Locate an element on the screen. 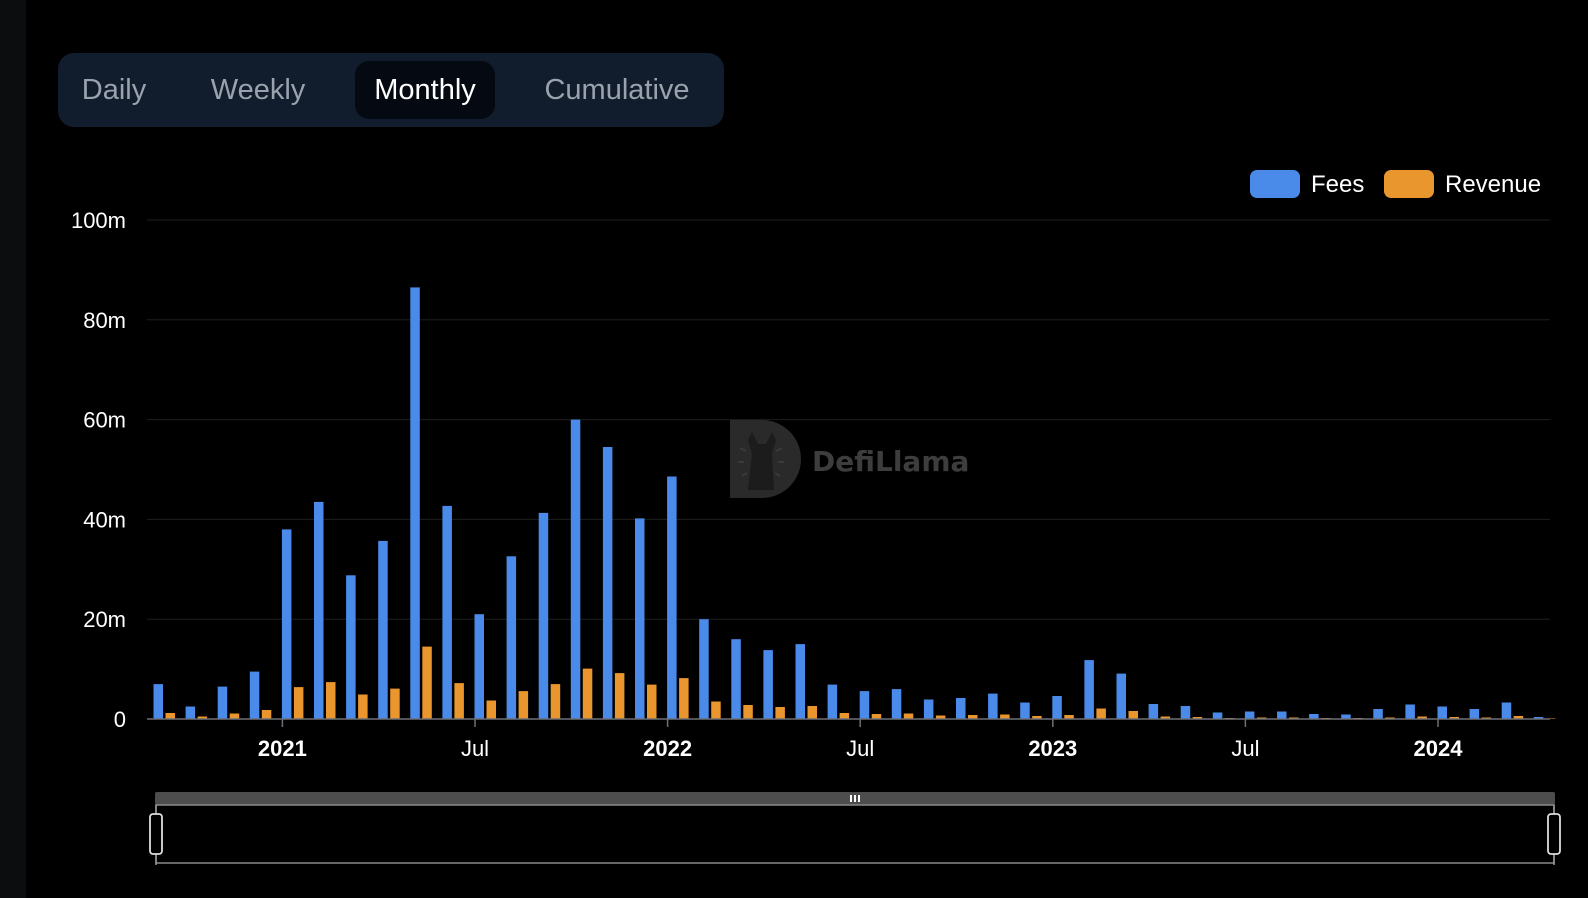 This screenshot has height=898, width=1588. tab-weekly: Weekly is located at coordinates (258, 90).